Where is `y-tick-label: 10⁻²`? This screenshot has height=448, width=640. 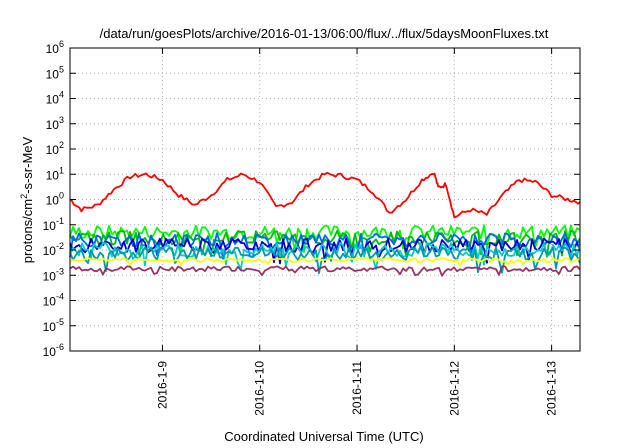
y-tick-label: 10⁻² is located at coordinates (53, 249).